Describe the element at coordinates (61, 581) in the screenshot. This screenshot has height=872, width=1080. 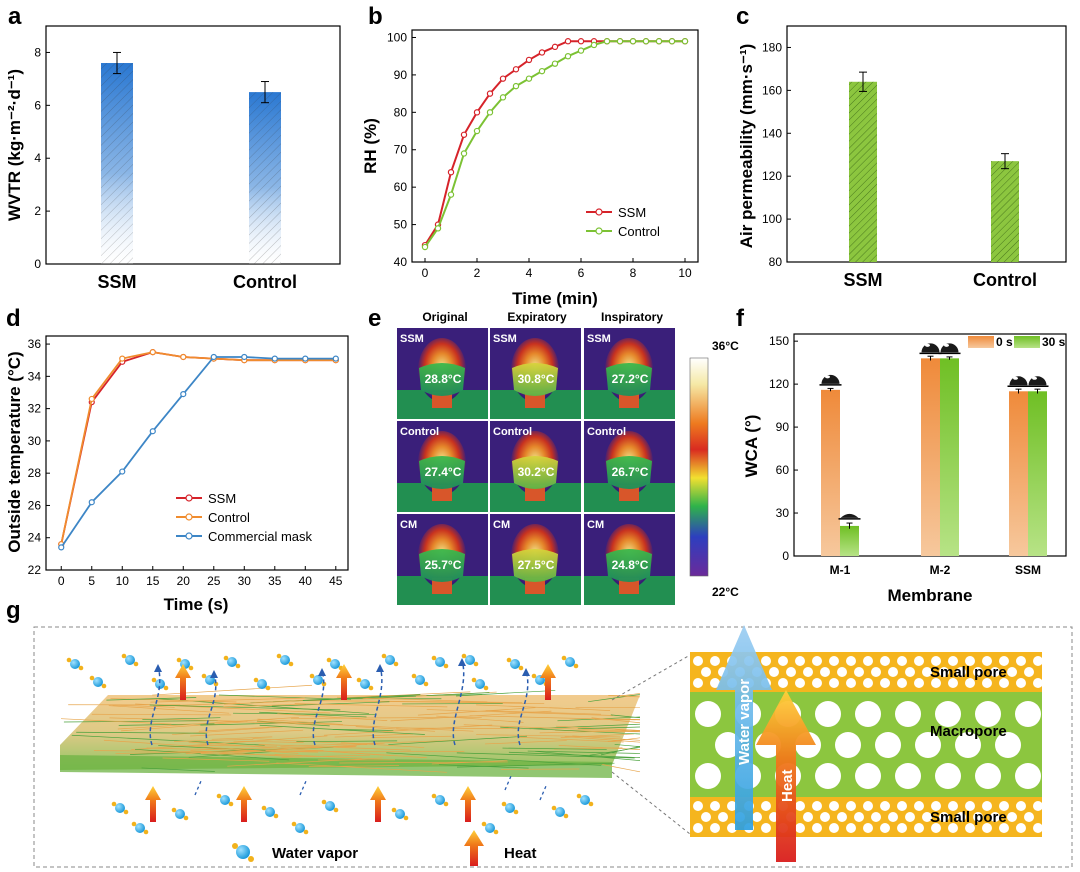
I see `x-tick-label: 0` at that location.